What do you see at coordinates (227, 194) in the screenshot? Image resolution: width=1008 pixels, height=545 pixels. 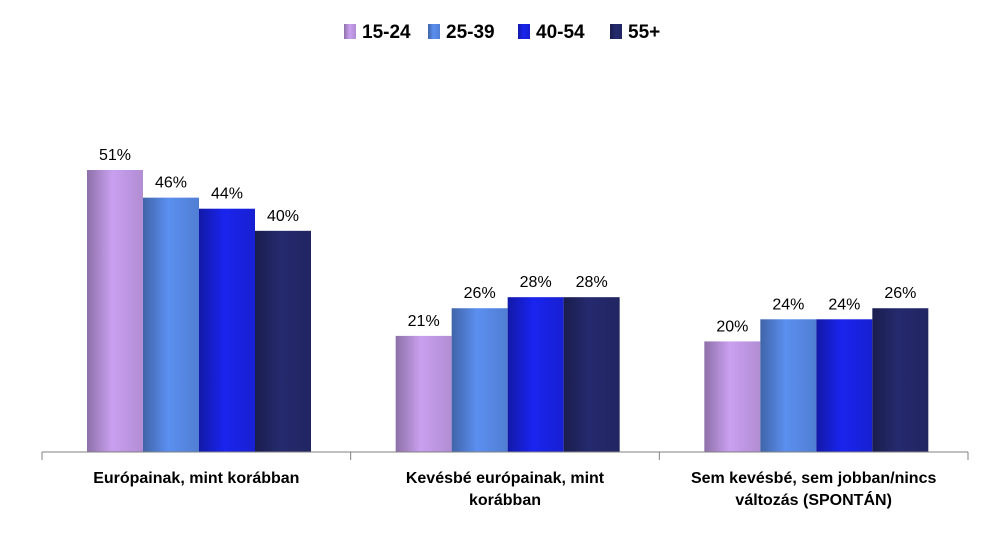 I see `value-label: 44%` at bounding box center [227, 194].